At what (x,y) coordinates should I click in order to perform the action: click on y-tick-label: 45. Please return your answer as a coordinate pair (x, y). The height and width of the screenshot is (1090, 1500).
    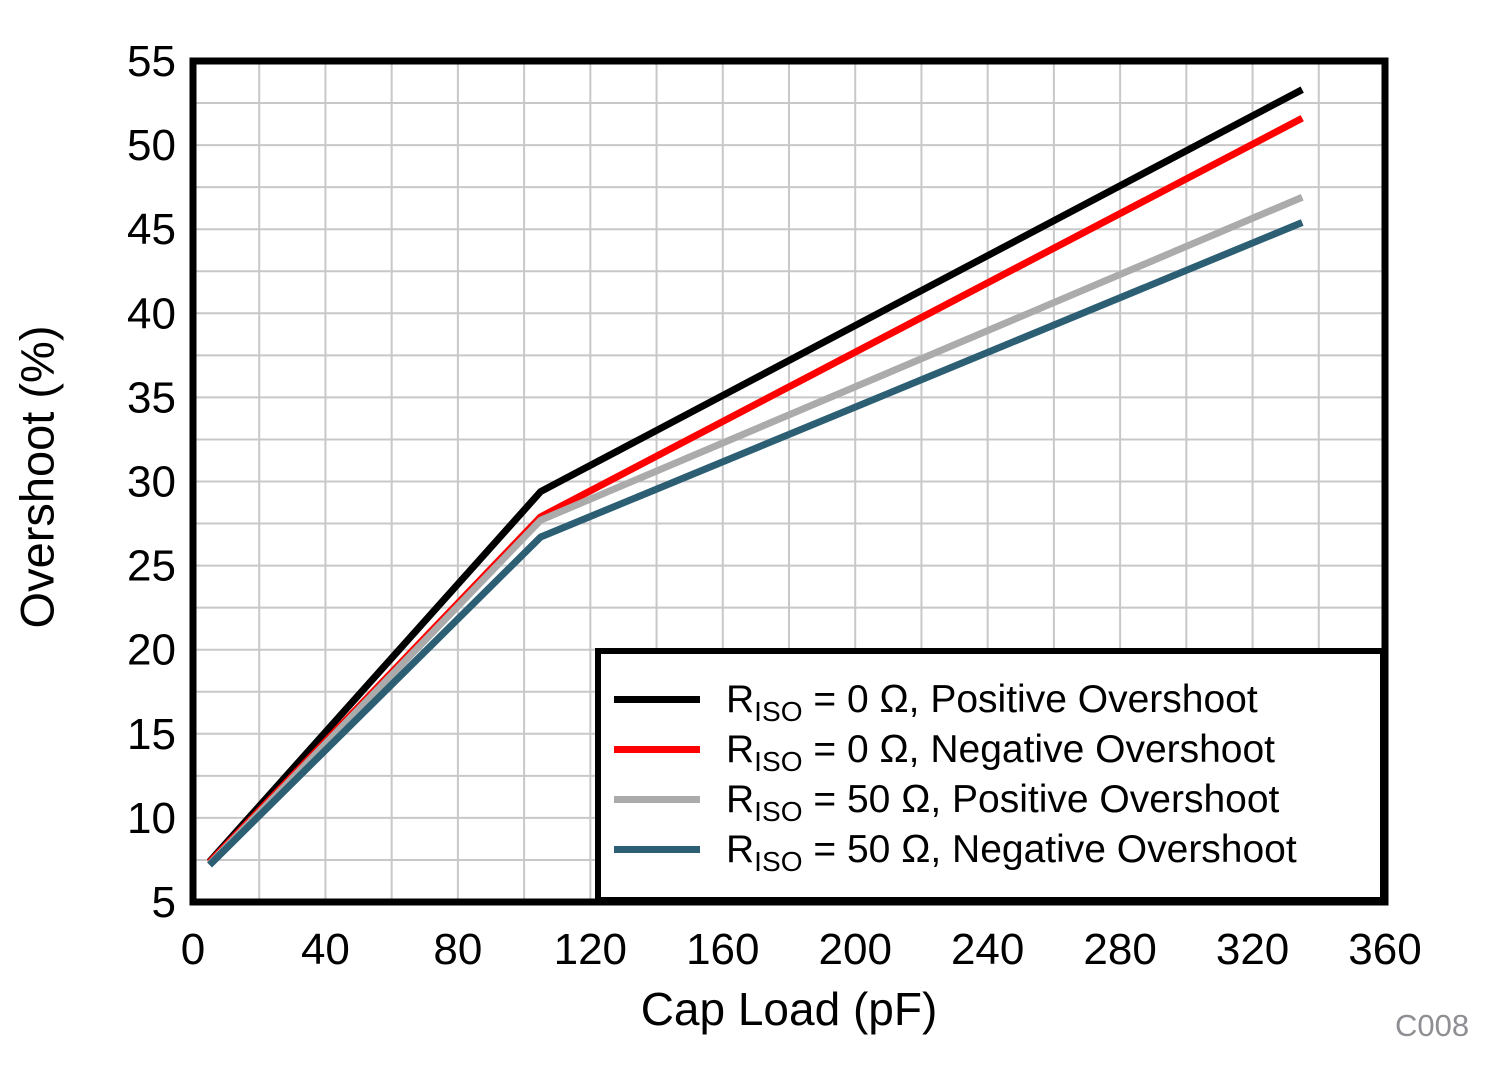
    Looking at the image, I should click on (151, 229).